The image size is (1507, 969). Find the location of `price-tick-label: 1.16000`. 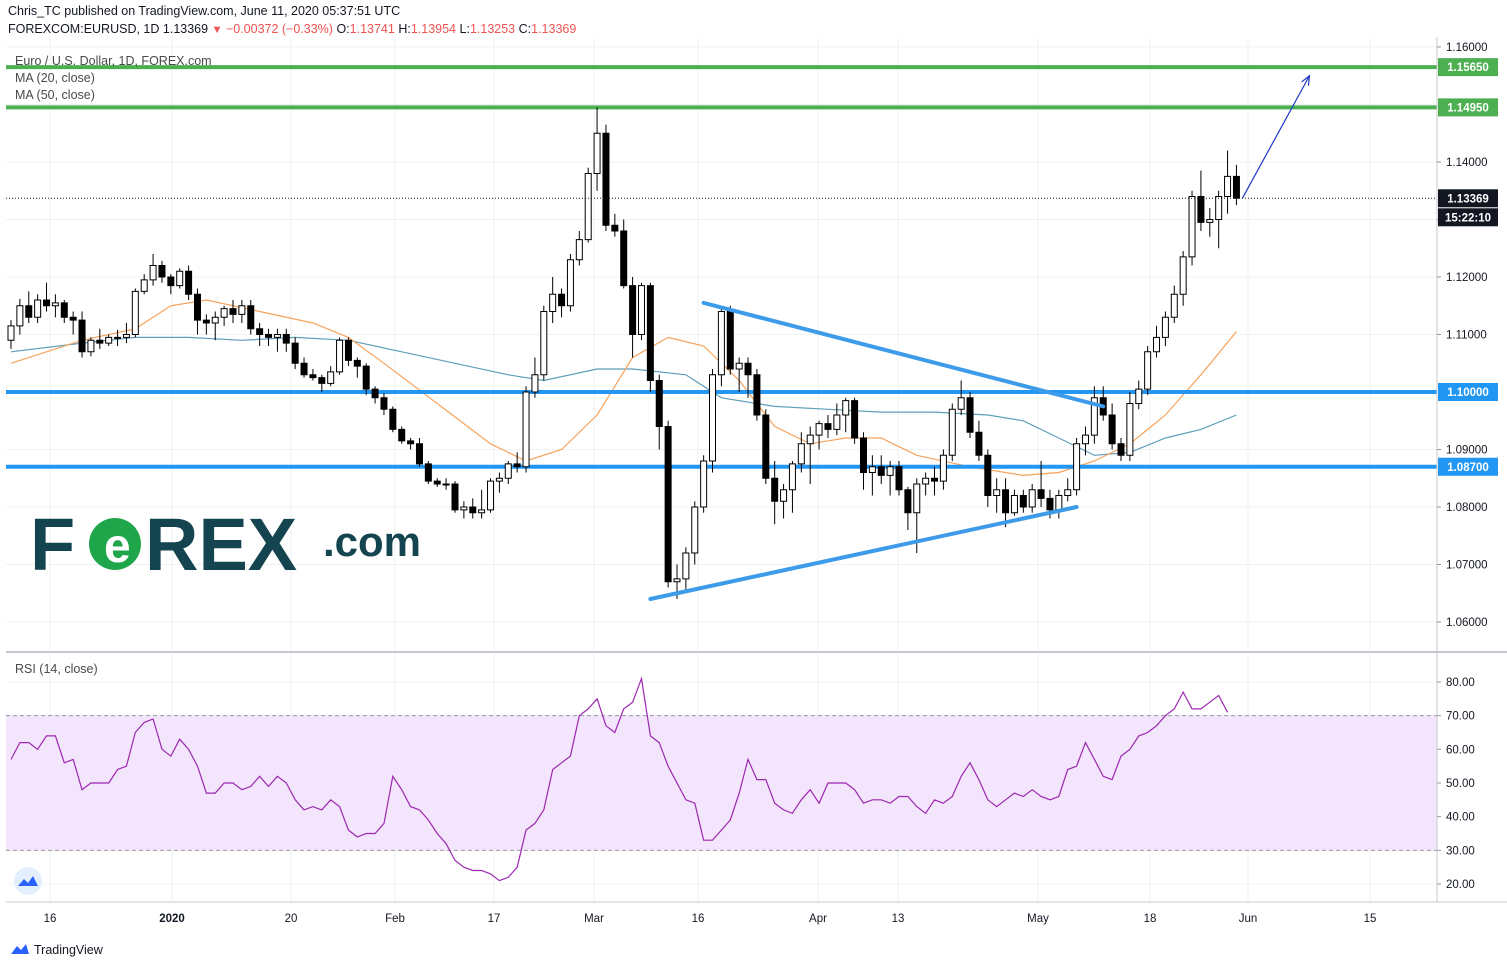

price-tick-label: 1.16000 is located at coordinates (1467, 48).